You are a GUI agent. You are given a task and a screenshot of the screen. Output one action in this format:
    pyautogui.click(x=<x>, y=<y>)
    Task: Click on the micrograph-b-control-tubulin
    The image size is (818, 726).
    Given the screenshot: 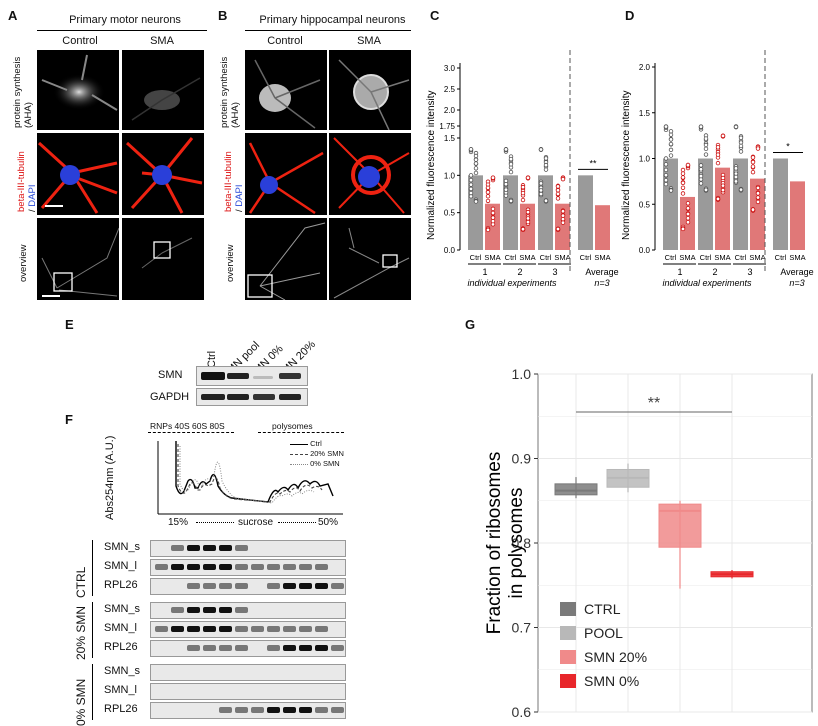 What is the action you would take?
    pyautogui.click(x=286, y=174)
    